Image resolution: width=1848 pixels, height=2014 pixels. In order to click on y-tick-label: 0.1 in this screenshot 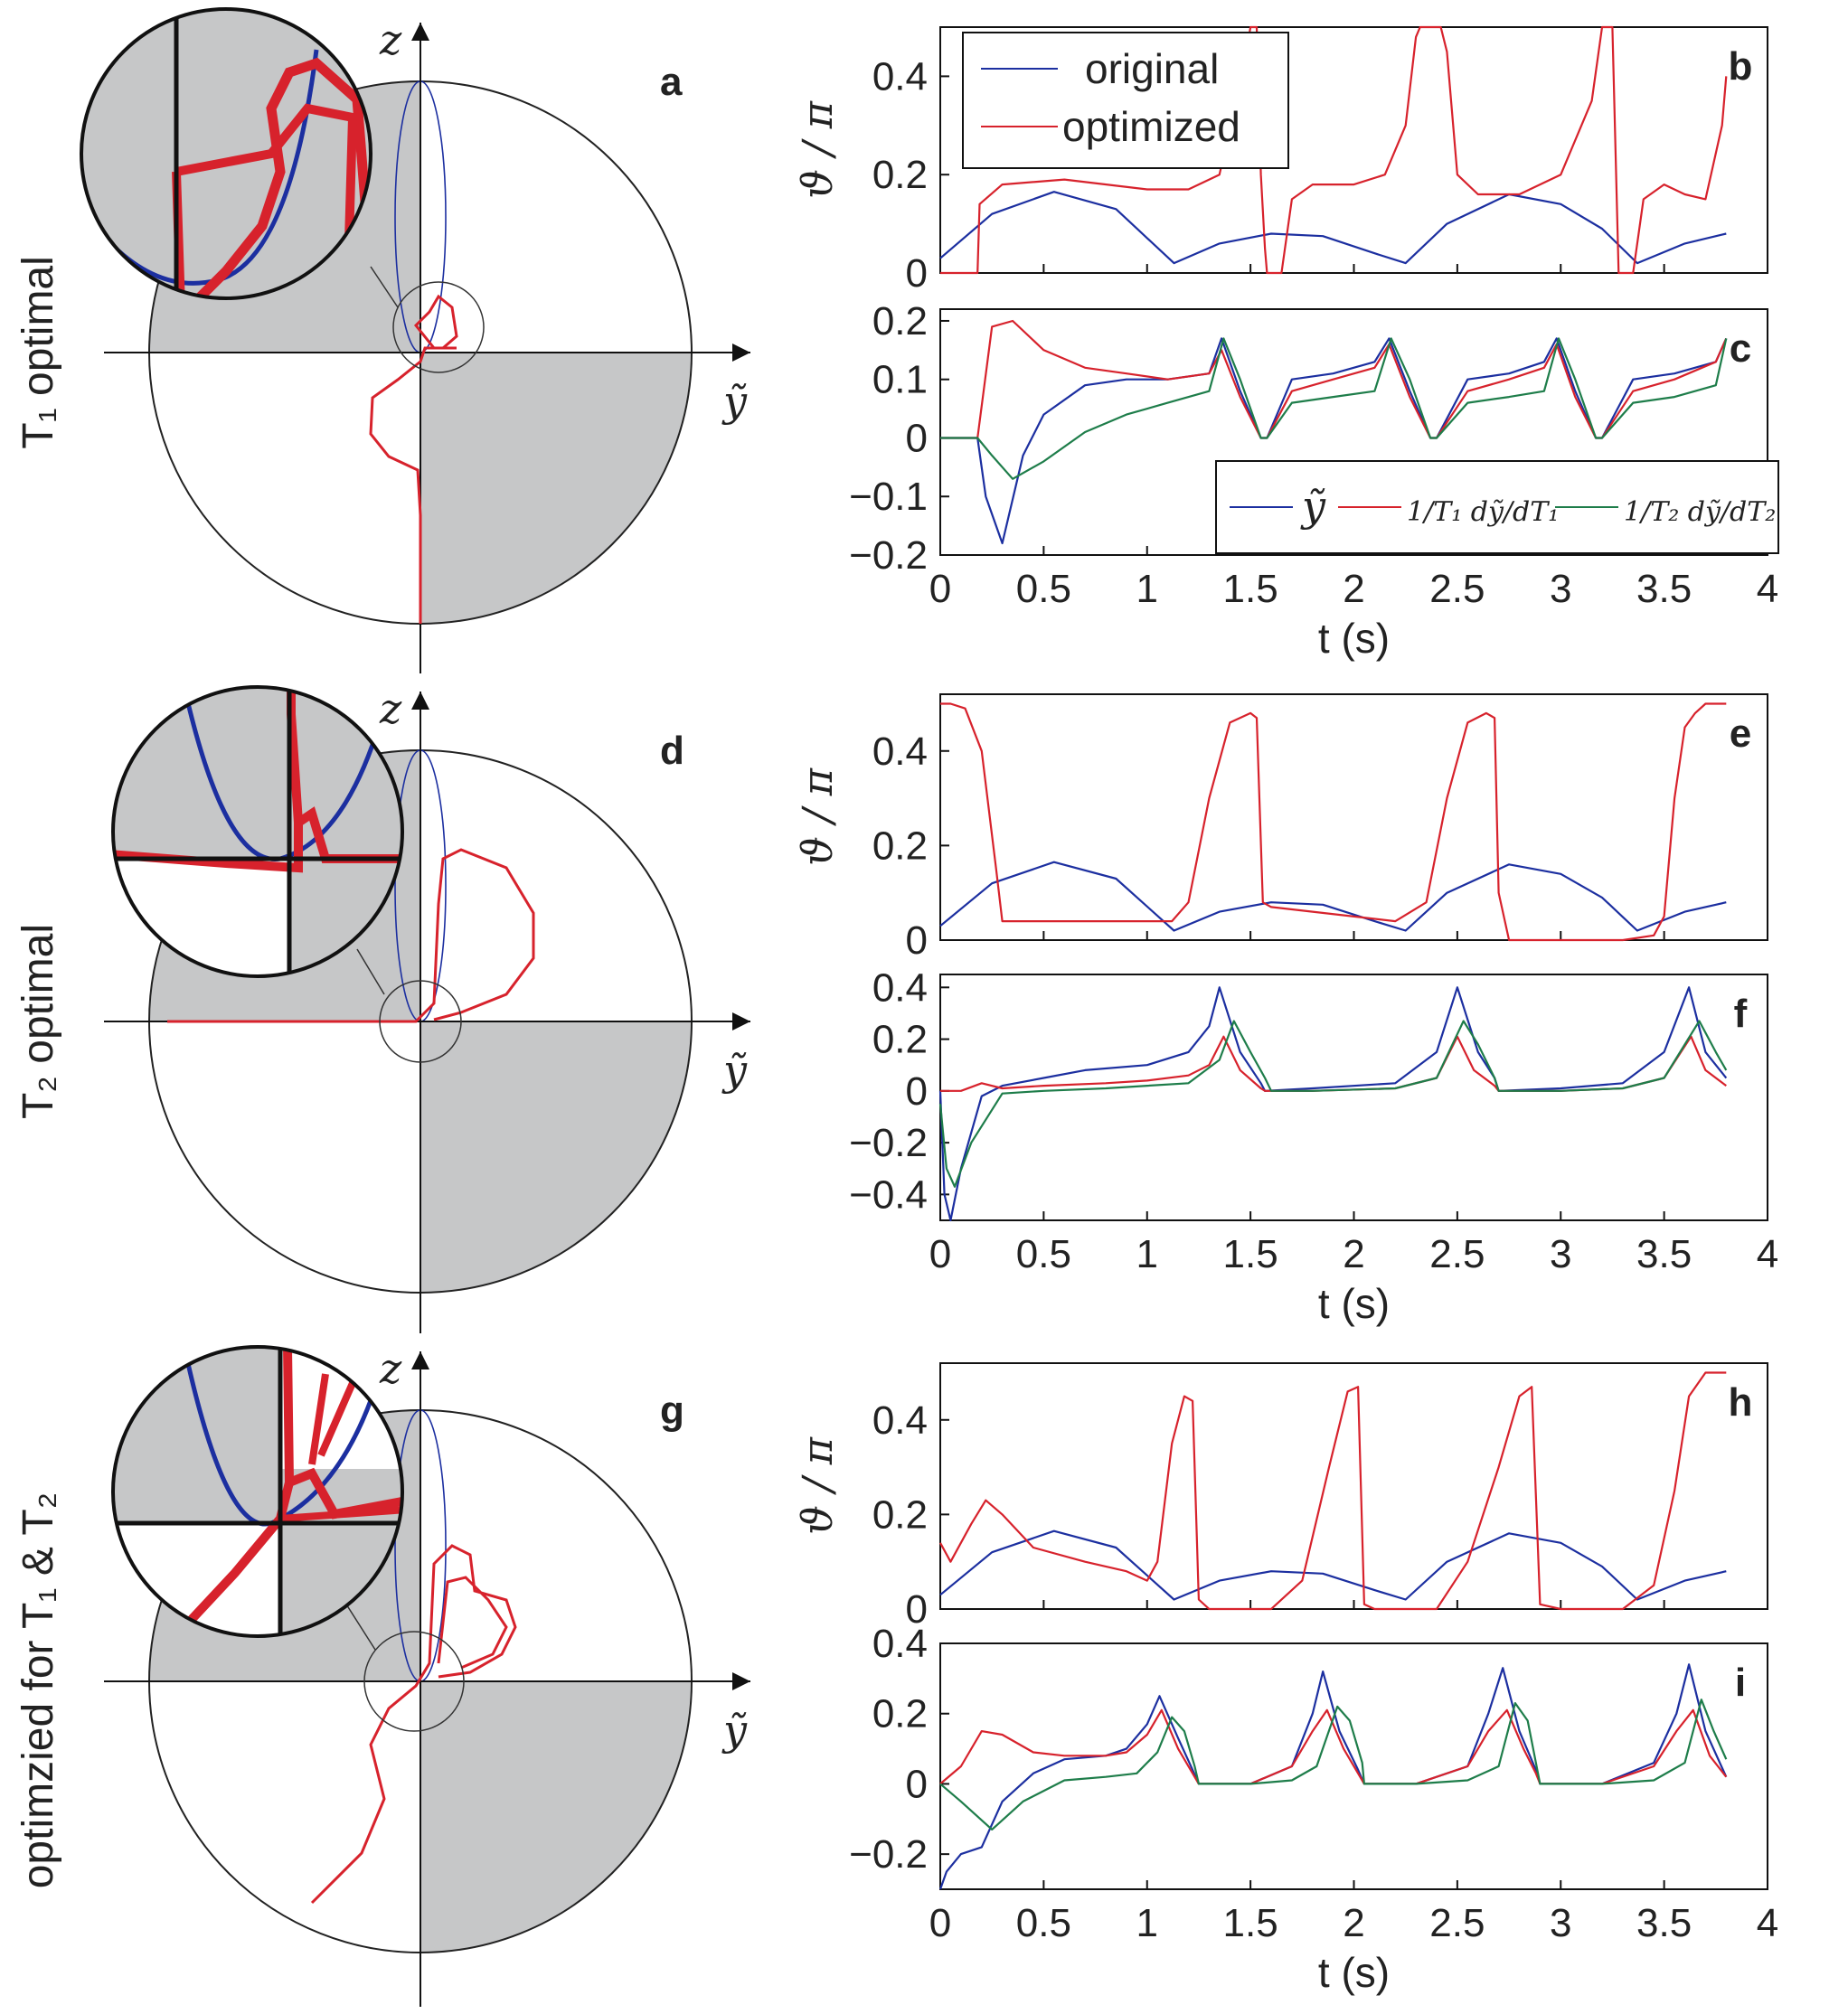, I will do `click(900, 380)`.